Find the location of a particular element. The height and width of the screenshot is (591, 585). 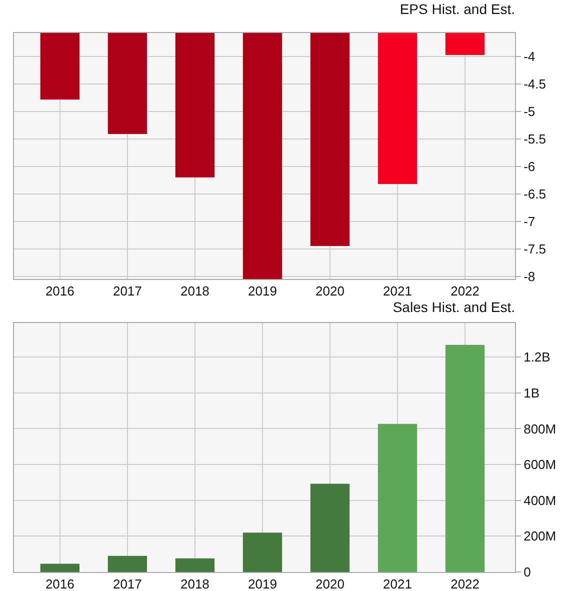

chart-title: EPS Hist. and Est. is located at coordinates (457, 8).